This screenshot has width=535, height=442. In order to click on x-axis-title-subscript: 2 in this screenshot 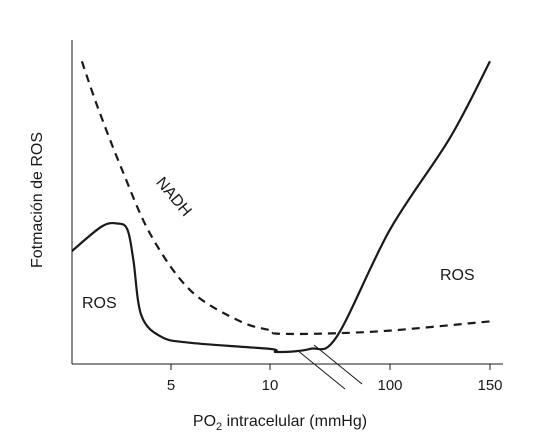, I will do `click(219, 427)`.